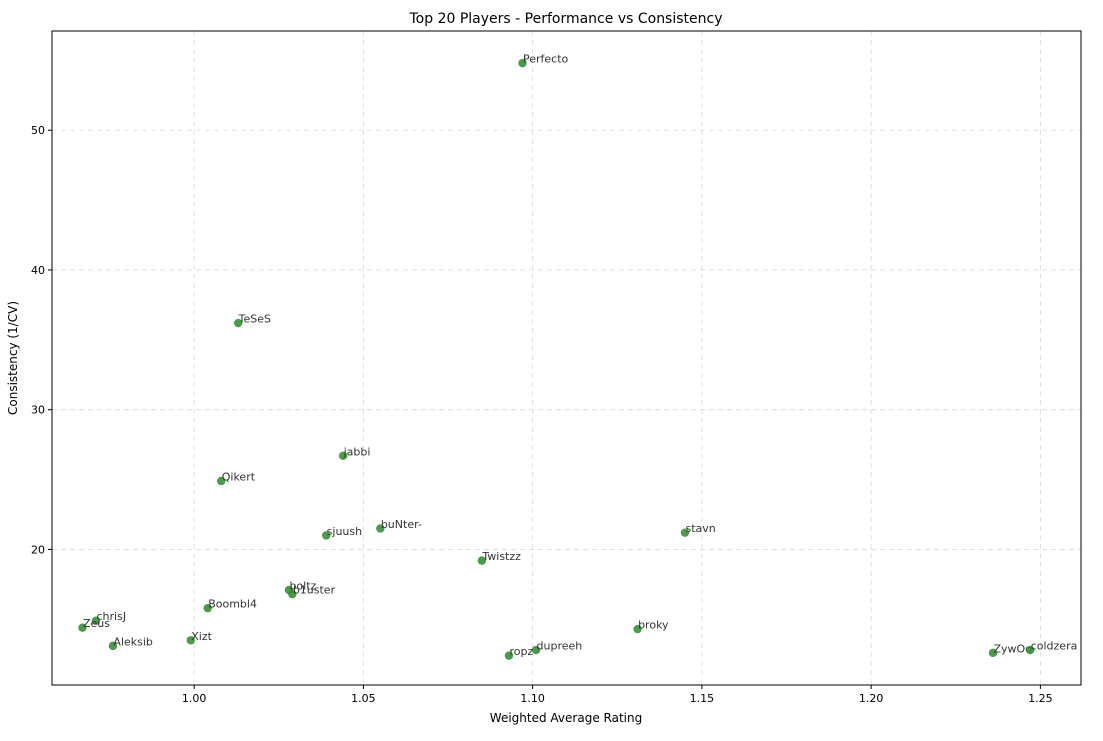  Describe the element at coordinates (702, 698) in the screenshot. I see `x-tick-label: 1.15` at that location.